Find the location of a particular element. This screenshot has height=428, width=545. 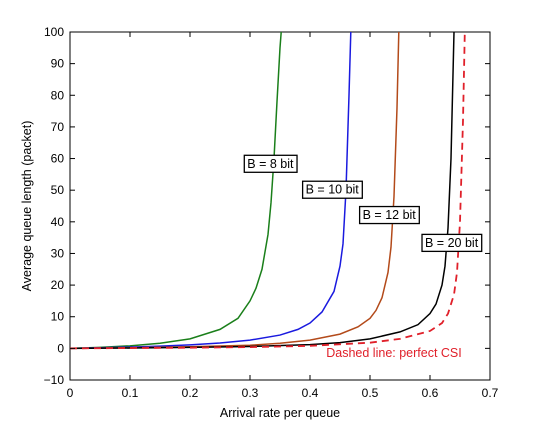

y-tick-label: 0 is located at coordinates (60, 348).